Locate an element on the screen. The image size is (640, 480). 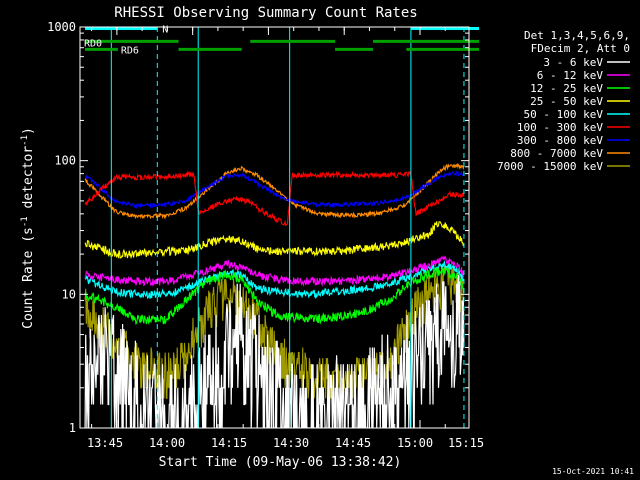
x-axis-label: Start Time (09-May-06 13:38:42) is located at coordinates (280, 462).